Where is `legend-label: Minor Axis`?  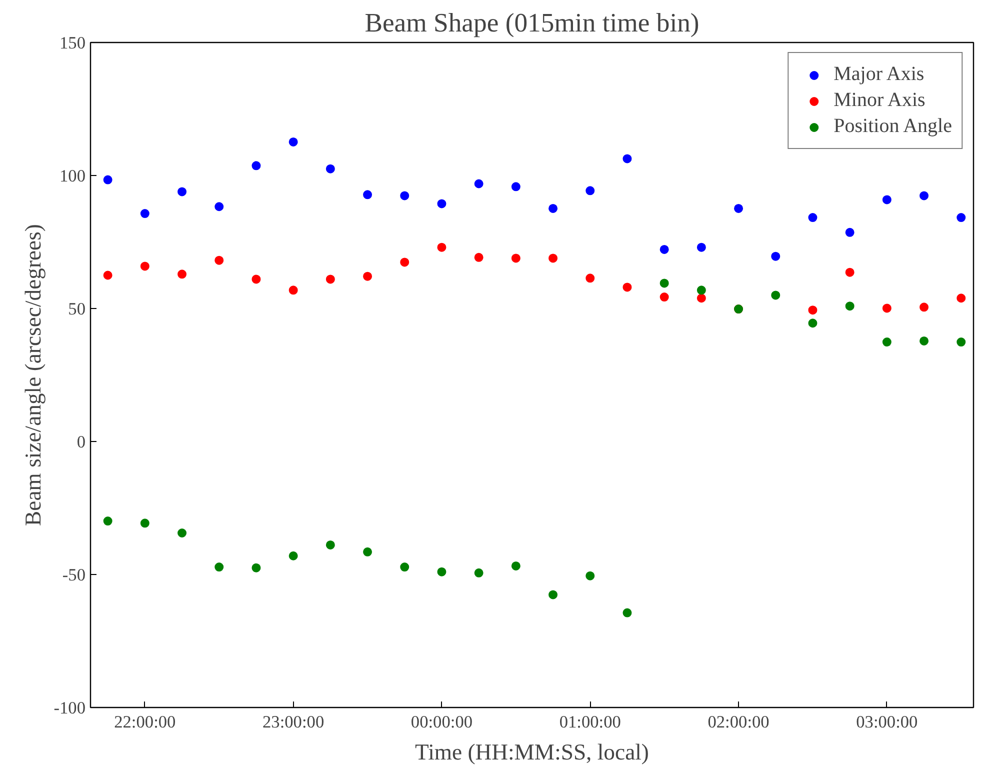 legend-label: Minor Axis is located at coordinates (880, 100).